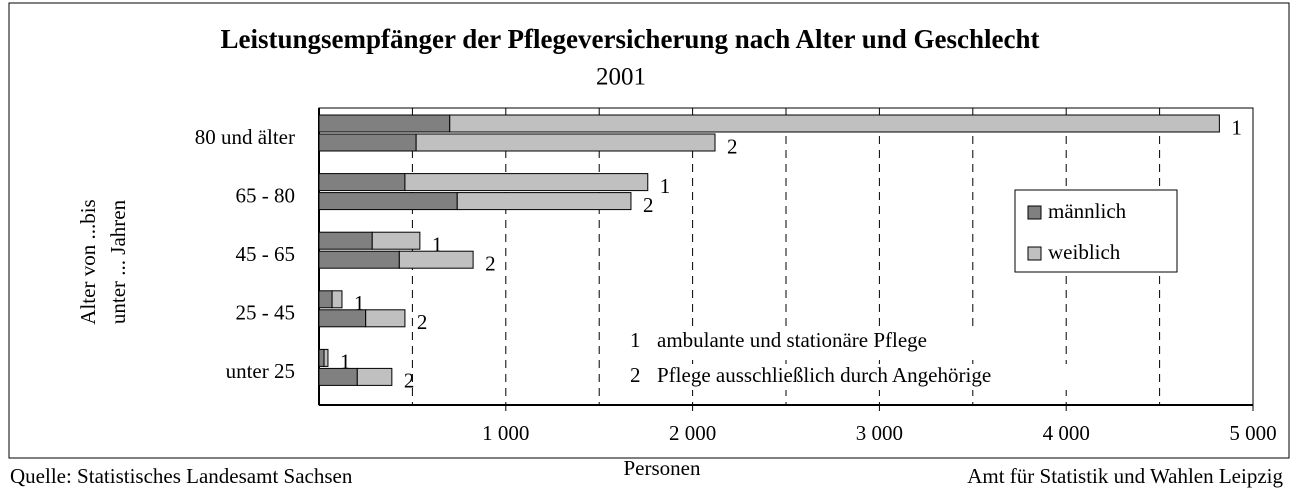  I want to click on note-key: 2, so click(635, 375).